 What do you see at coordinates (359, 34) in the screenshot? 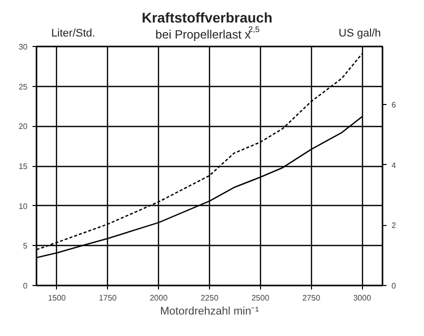
I see `y2-axis-title: US gal/h` at bounding box center [359, 34].